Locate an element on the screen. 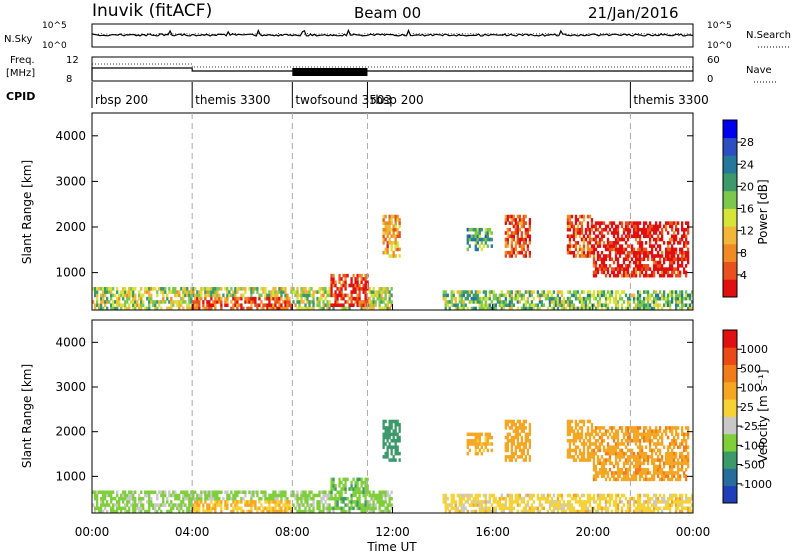 Image resolution: width=800 pixels, height=554 pixels. power-bar-swatch is located at coordinates (730, 129).